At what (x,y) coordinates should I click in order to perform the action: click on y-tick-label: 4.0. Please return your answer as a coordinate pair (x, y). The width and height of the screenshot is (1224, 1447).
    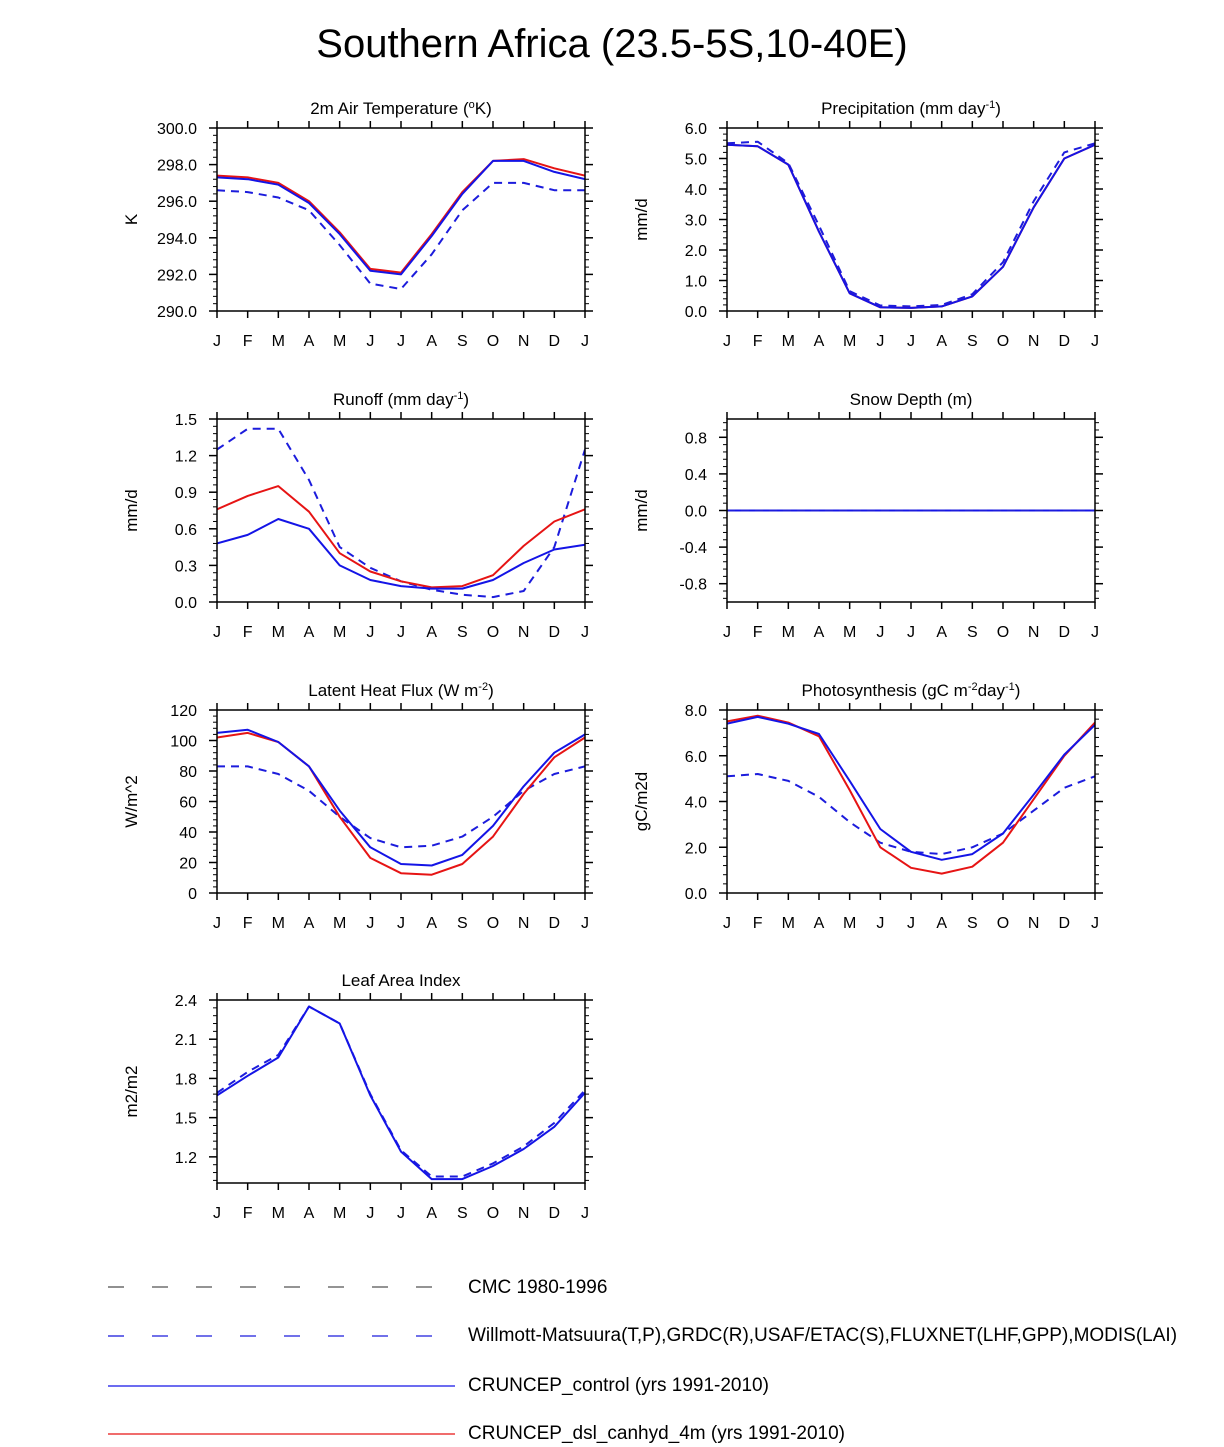
    Looking at the image, I should click on (696, 190).